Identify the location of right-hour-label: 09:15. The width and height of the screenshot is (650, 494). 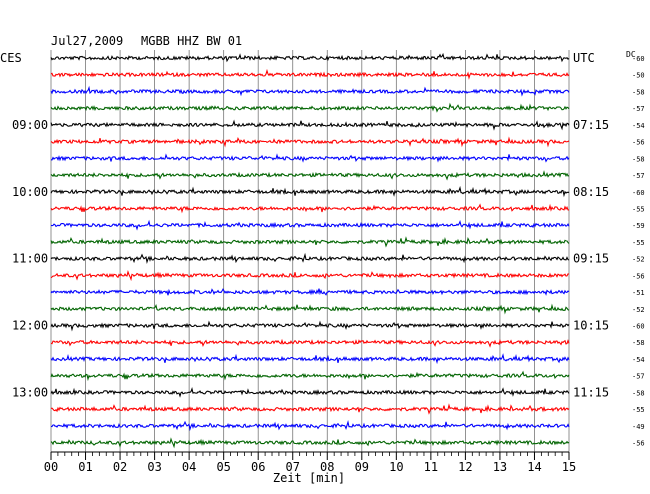
(591, 259).